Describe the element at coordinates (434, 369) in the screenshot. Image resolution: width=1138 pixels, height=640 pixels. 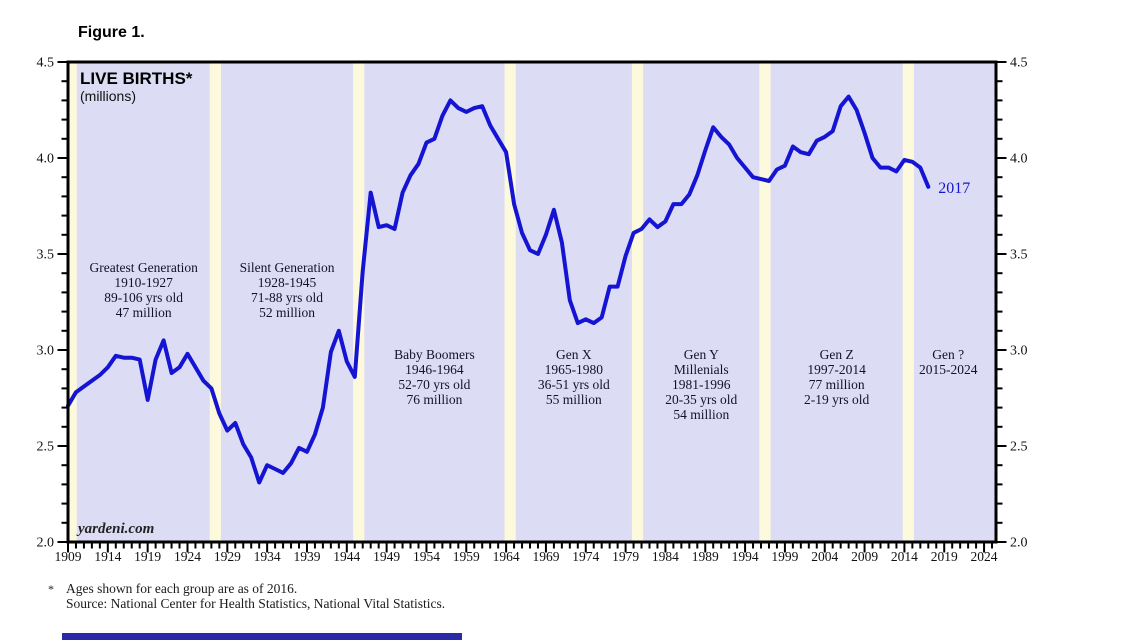
I see `generation-label: 1946-1964` at that location.